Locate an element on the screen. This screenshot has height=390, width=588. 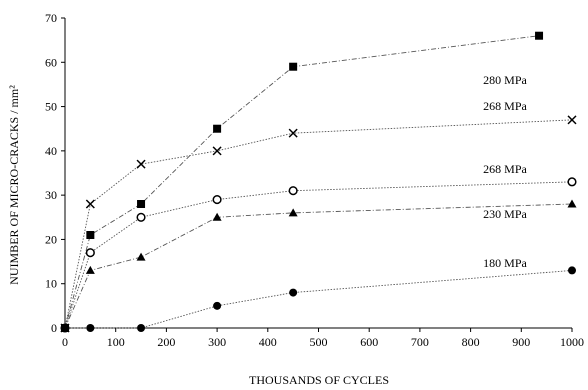
x-tick-label: 1000 is located at coordinates (572, 342).